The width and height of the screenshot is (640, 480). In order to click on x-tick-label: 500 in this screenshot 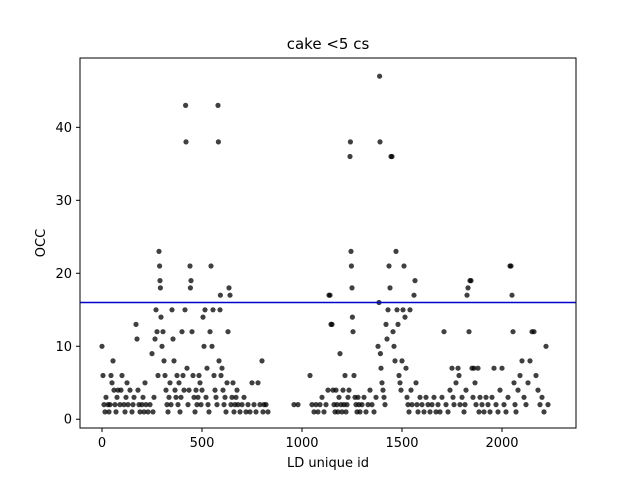, I will do `click(202, 443)`.